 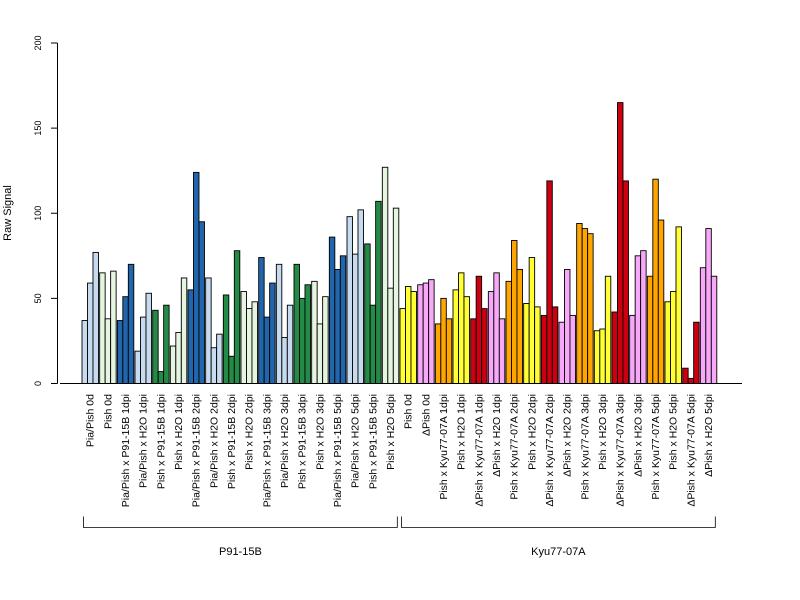 What do you see at coordinates (38, 383) in the screenshot?
I see `y-tick-label: 0` at bounding box center [38, 383].